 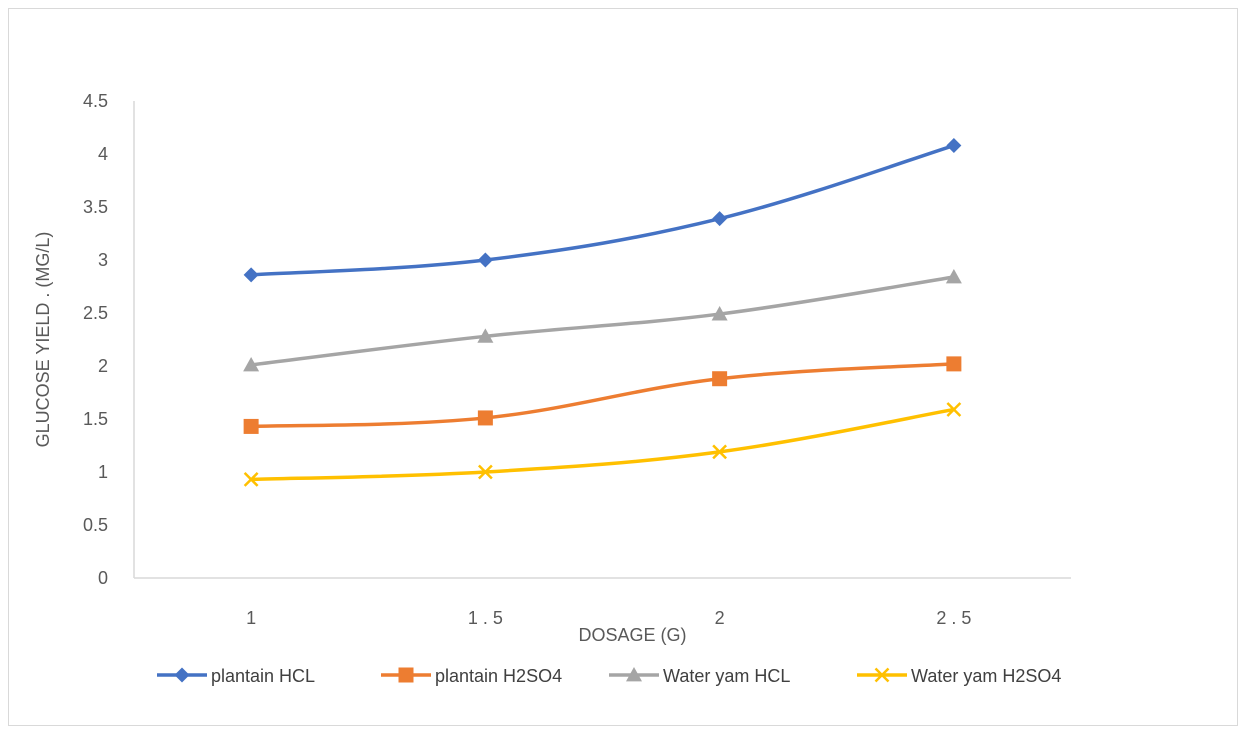 What do you see at coordinates (726, 676) in the screenshot?
I see `legend-label: Water yam HCL` at bounding box center [726, 676].